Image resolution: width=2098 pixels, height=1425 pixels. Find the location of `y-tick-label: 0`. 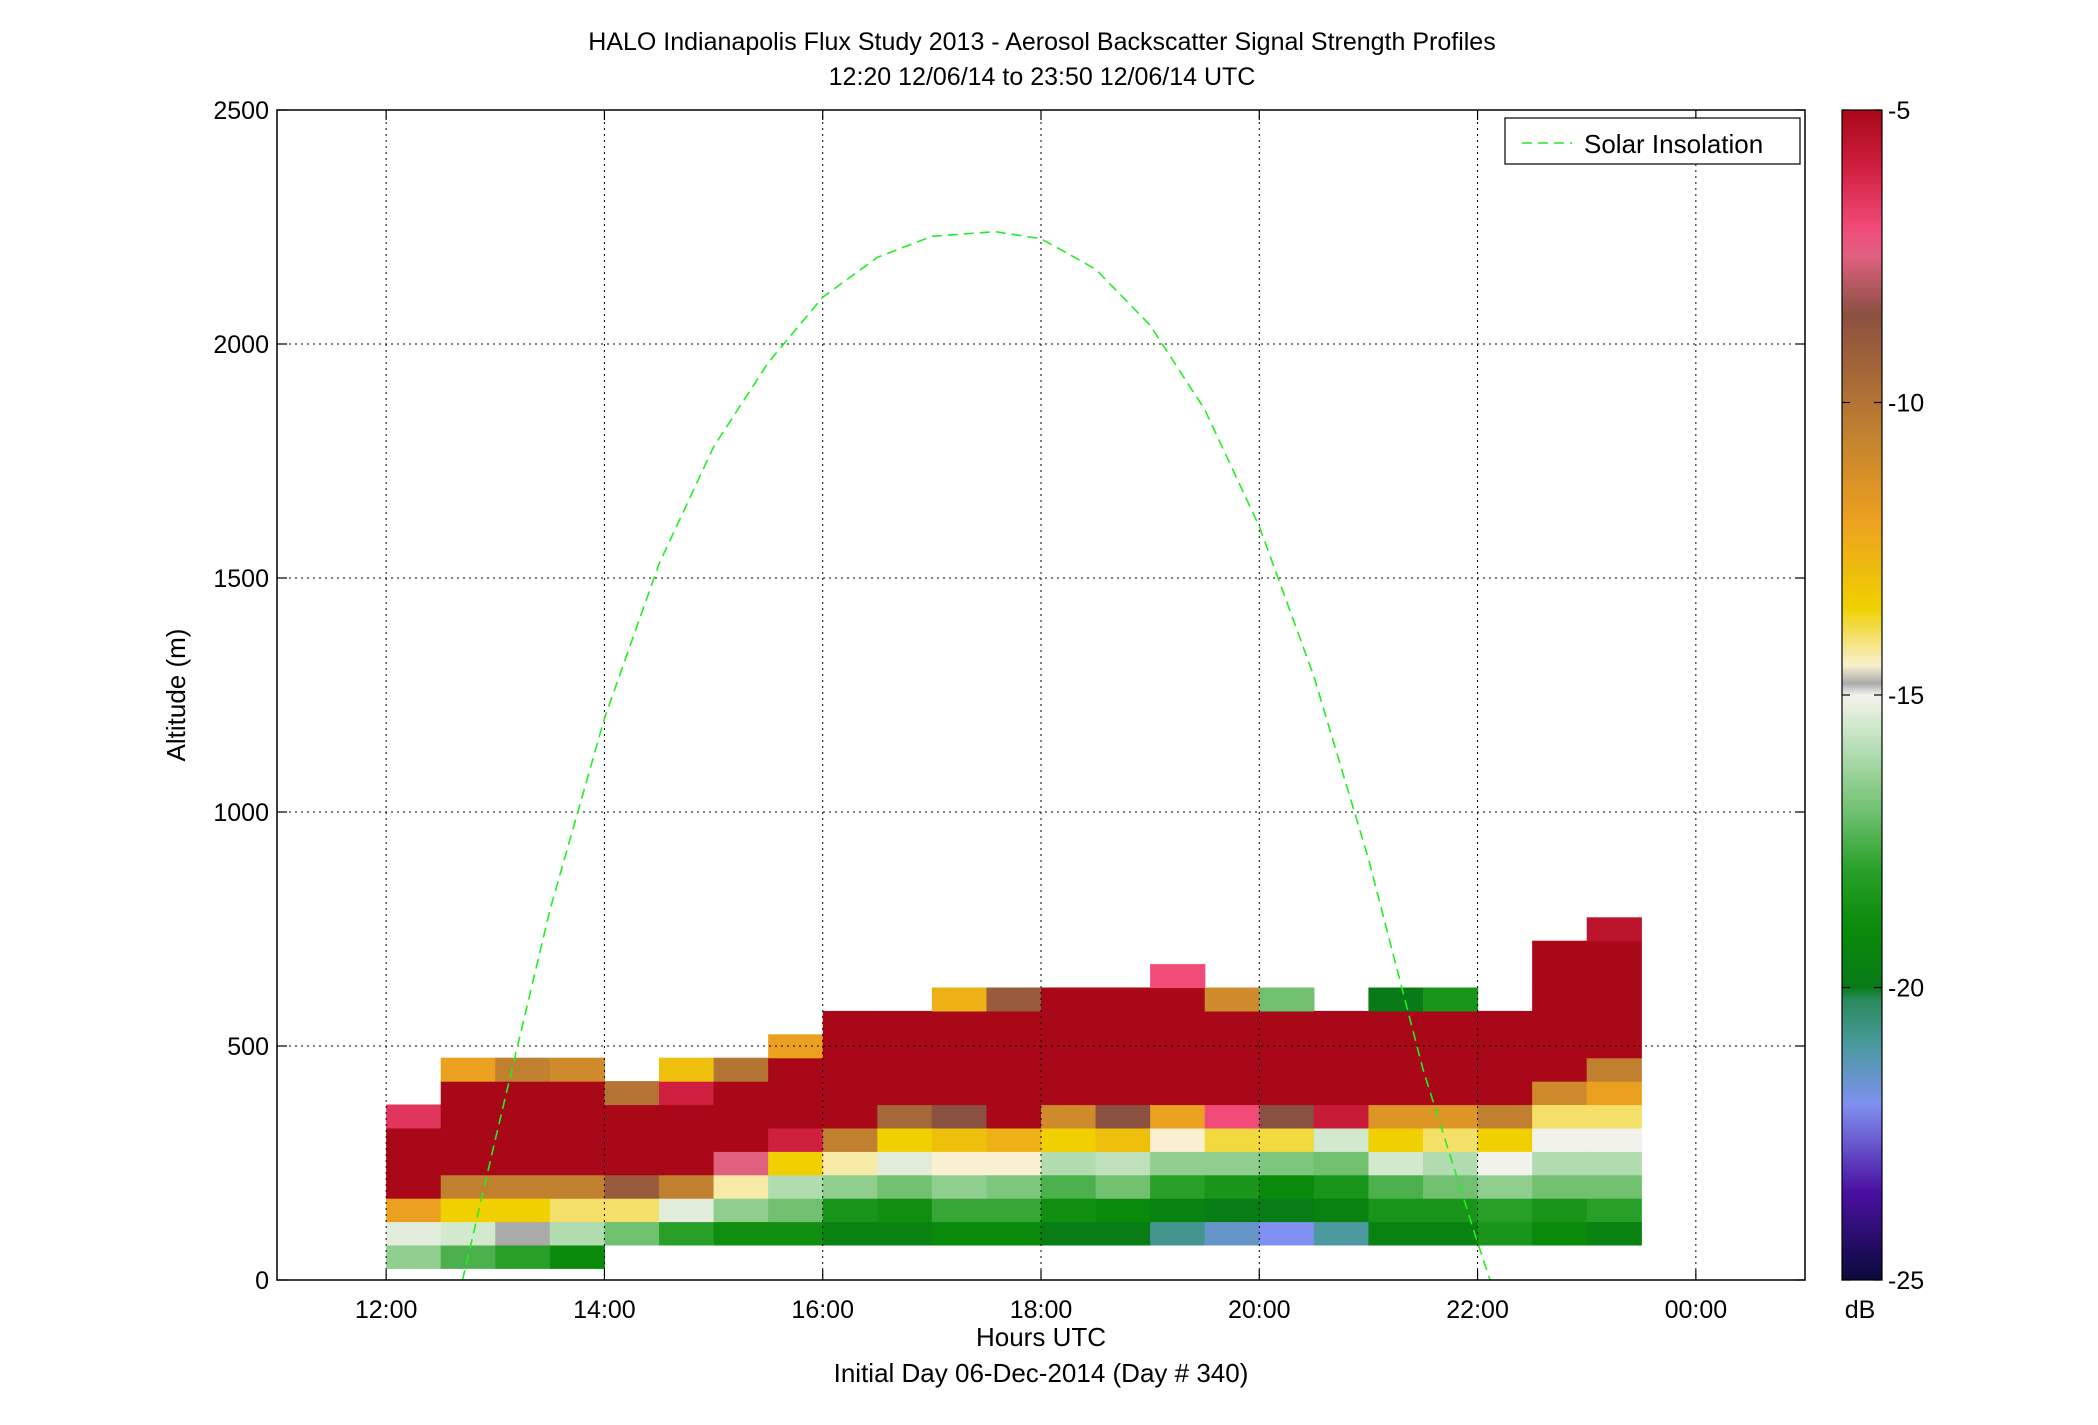

y-tick-label: 0 is located at coordinates (262, 1281).